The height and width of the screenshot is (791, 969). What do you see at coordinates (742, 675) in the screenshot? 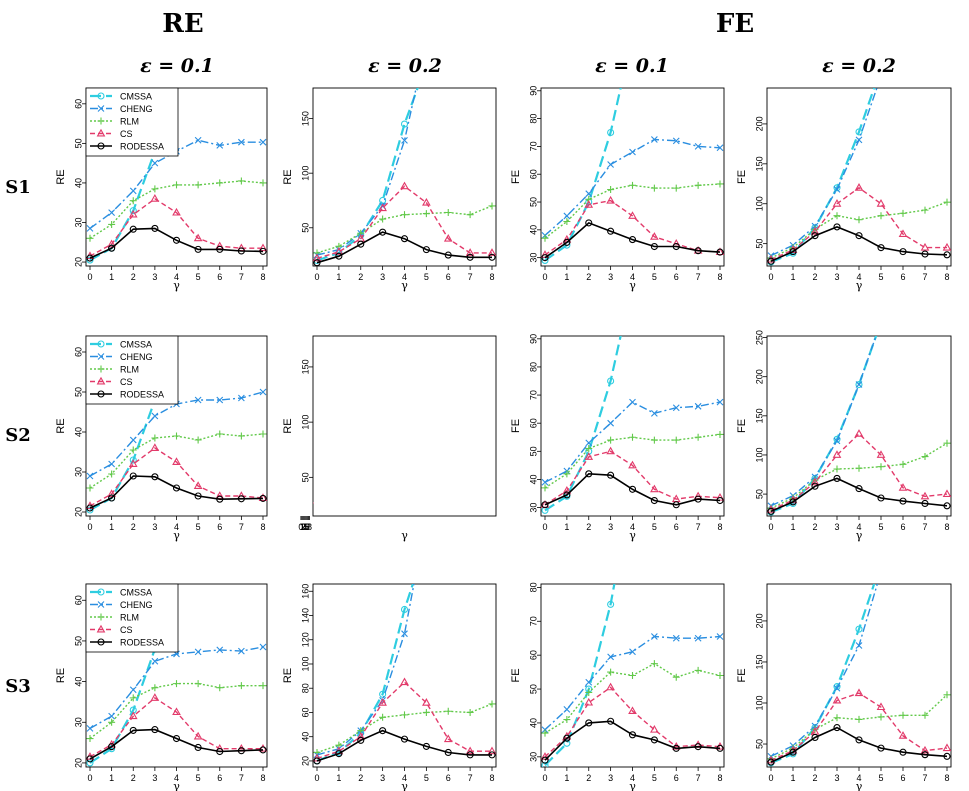
I see `y-axis-label: FE` at bounding box center [742, 675].